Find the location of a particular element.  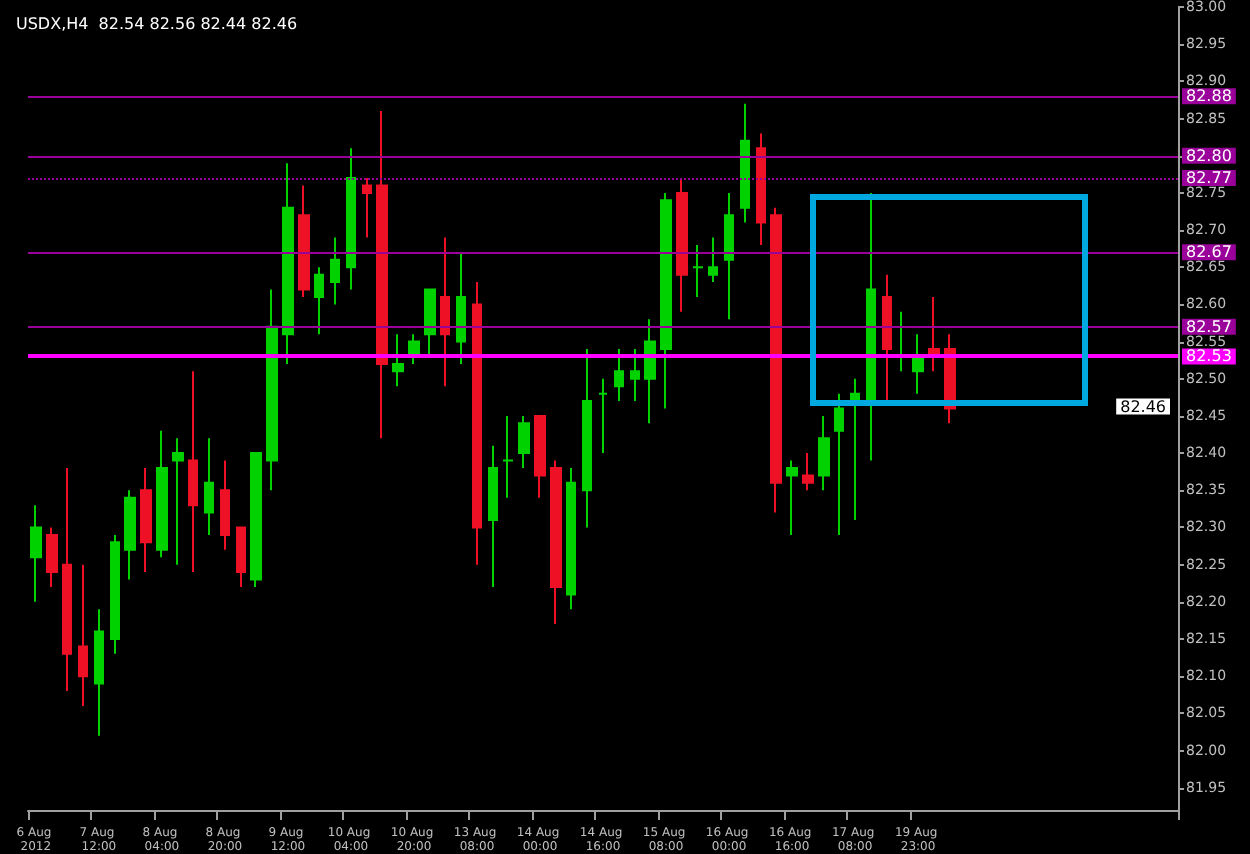

ref-line-label: 82.77 is located at coordinates (1209, 178).